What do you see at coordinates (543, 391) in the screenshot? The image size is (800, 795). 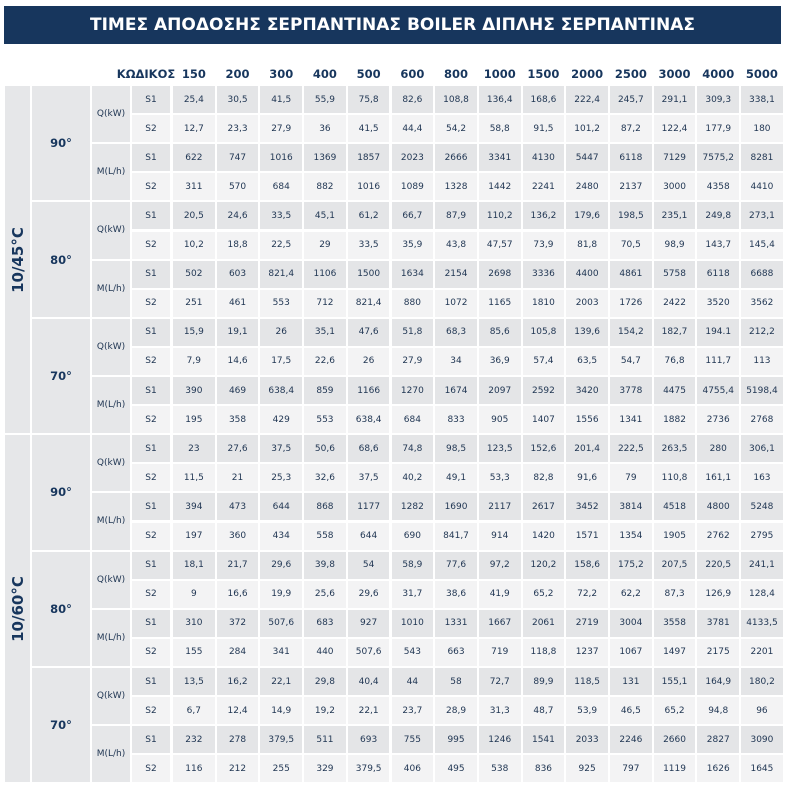 I see `cell: 2592` at bounding box center [543, 391].